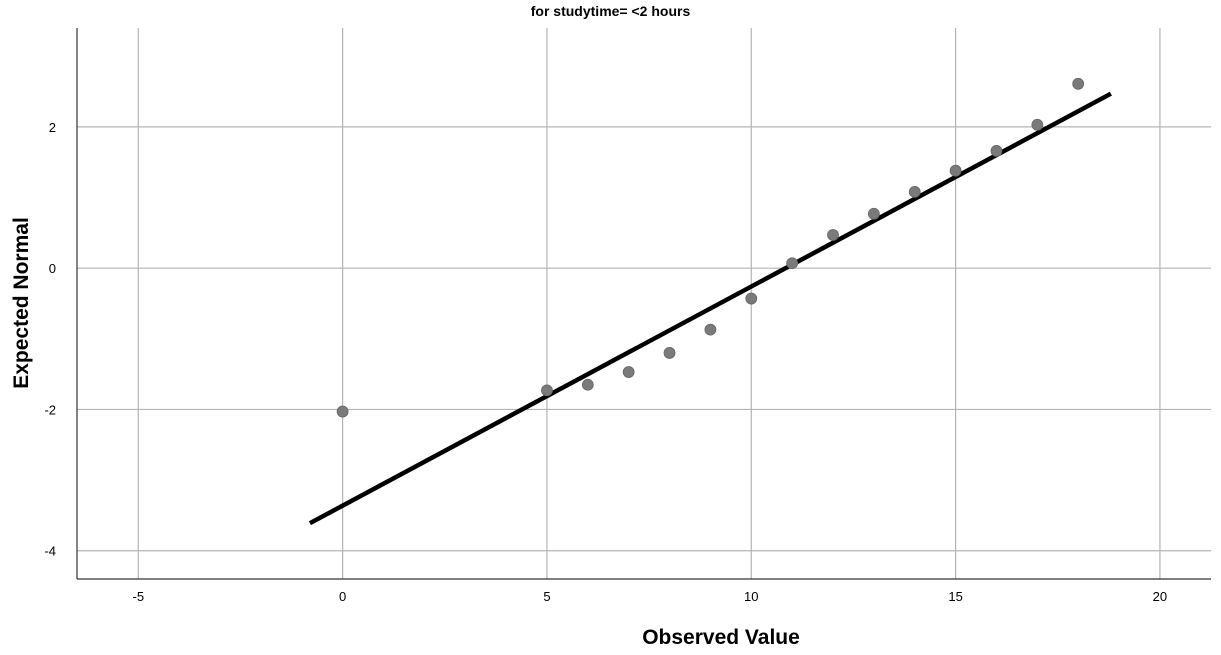 The height and width of the screenshot is (655, 1221). Describe the element at coordinates (955, 596) in the screenshot. I see `x-tick-label: 15` at that location.